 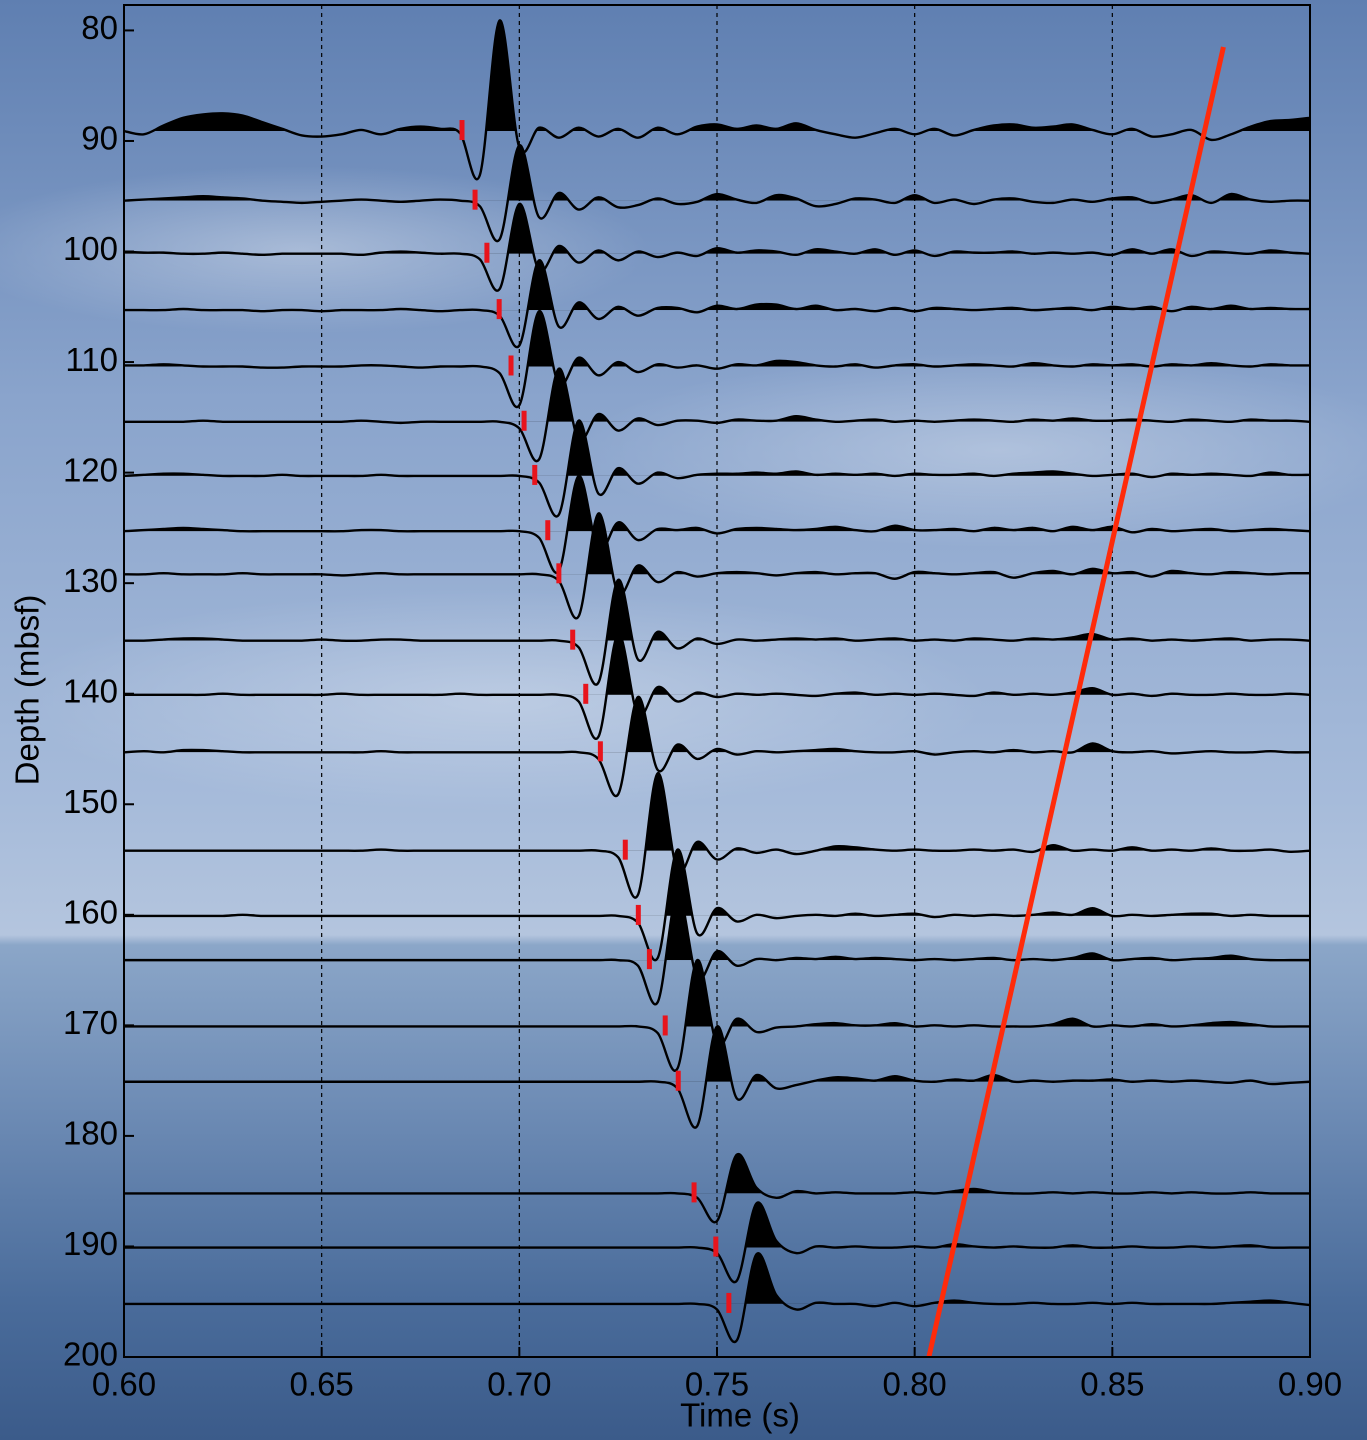 What do you see at coordinates (90, 248) in the screenshot?
I see `y-tick-label: 100` at bounding box center [90, 248].